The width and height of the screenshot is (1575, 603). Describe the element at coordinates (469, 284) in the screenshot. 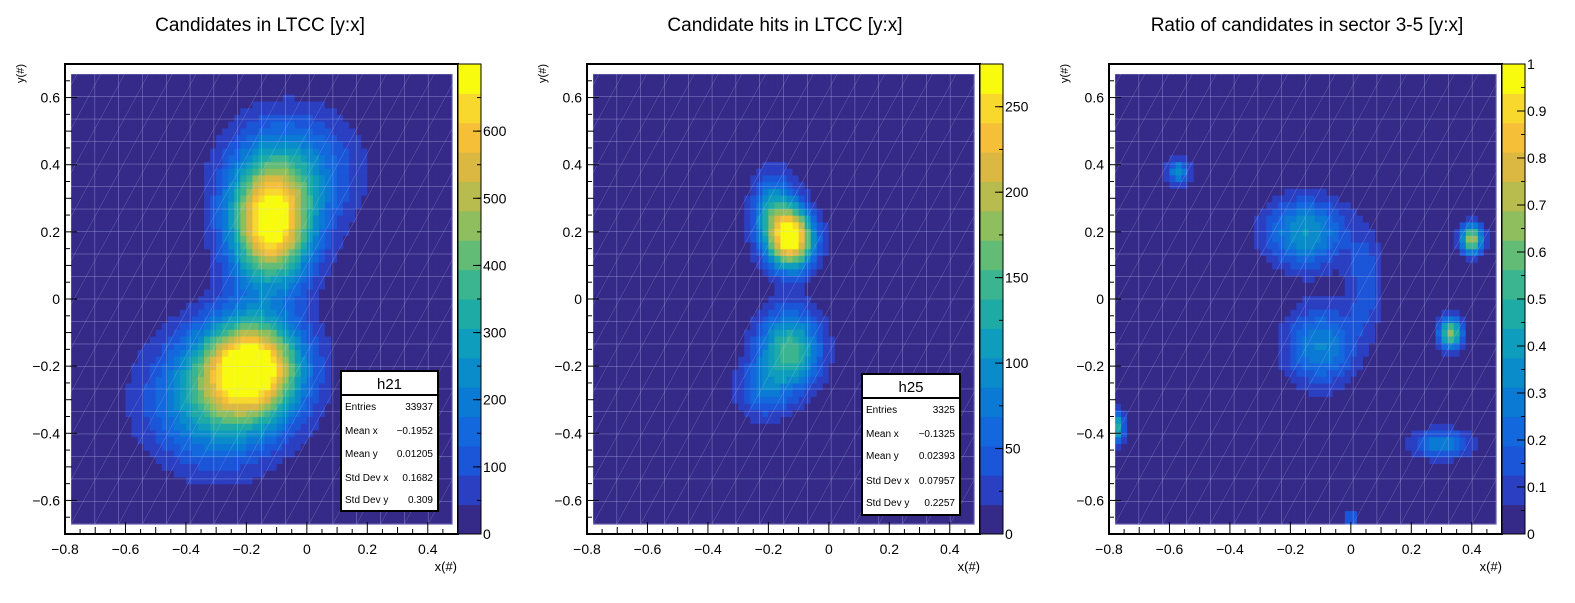

I see `colorbar-band` at that location.